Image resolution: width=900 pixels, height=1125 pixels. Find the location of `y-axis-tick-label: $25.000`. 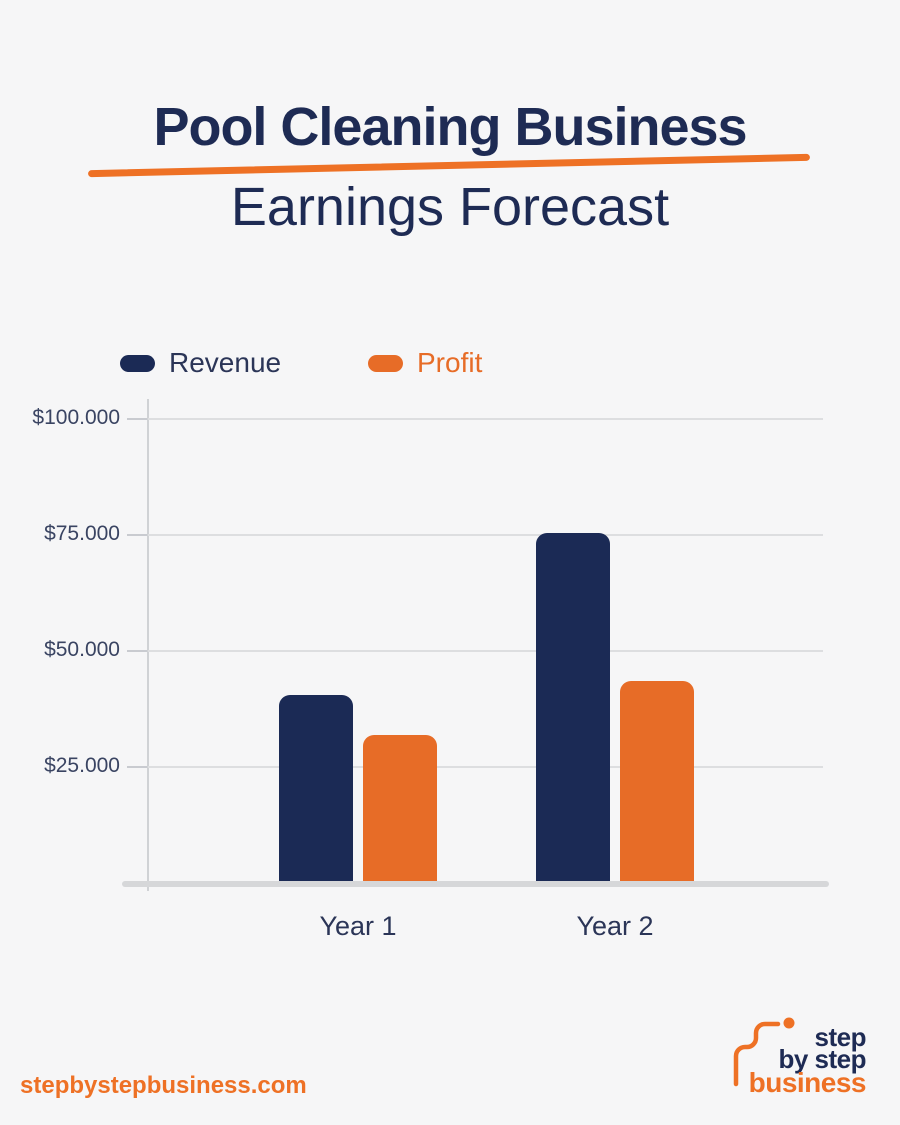

y-axis-tick-label: $25.000 is located at coordinates (82, 765).